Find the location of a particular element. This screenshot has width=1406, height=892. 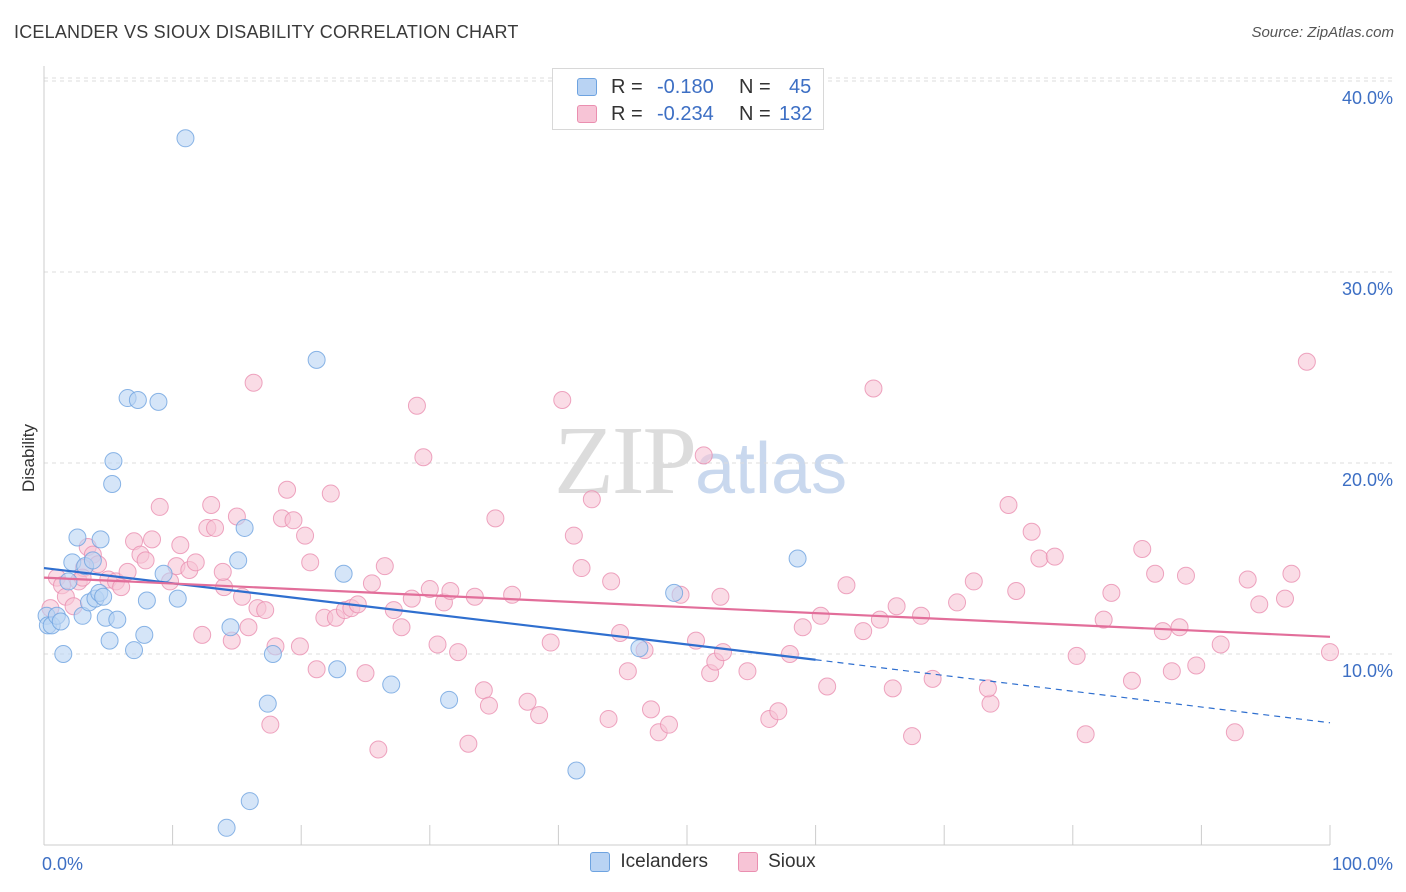

sioux-trend-line is located at coordinates (687, 607).